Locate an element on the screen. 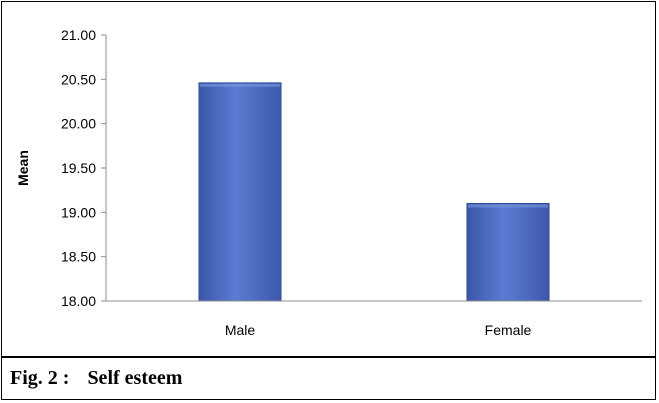 This screenshot has width=659, height=403. y-tick-label: 19.50 is located at coordinates (78, 168).